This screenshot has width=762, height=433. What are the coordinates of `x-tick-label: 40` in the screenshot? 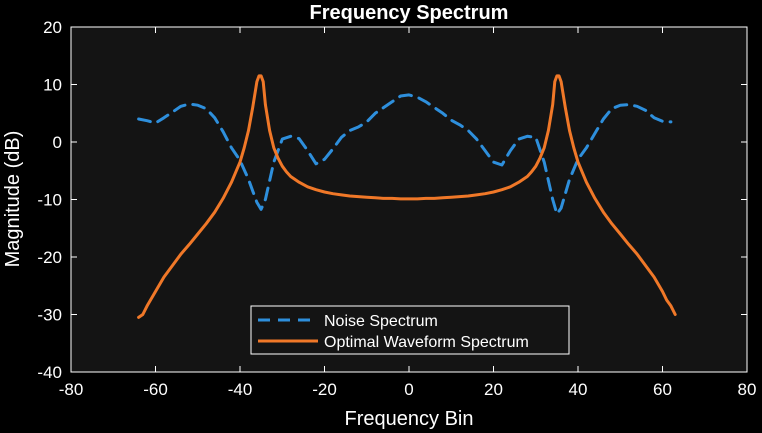 It's located at (578, 389).